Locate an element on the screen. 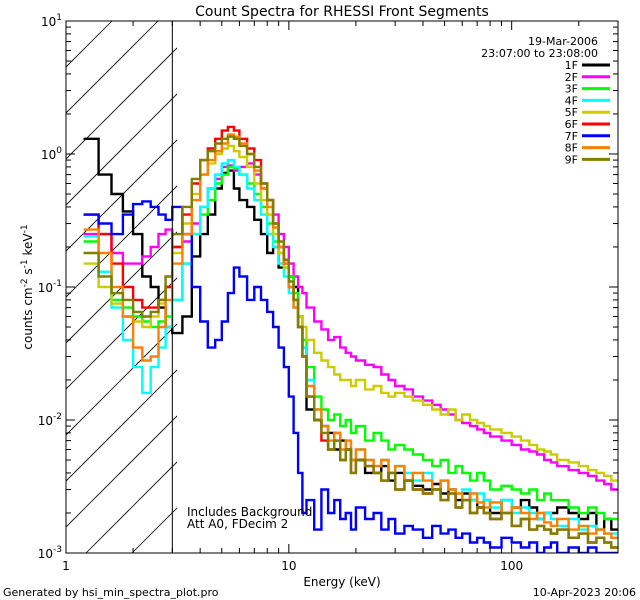  legend-label-8F: 8F is located at coordinates (571, 148).